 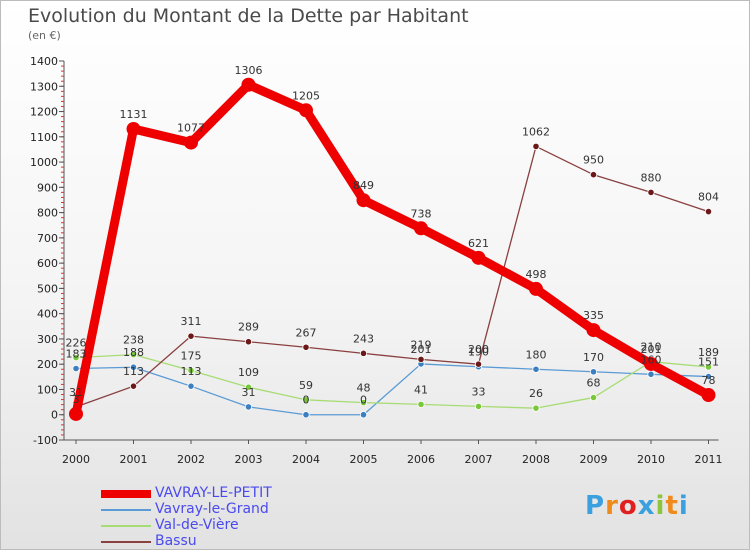 What do you see at coordinates (248, 327) in the screenshot?
I see `data-label: 289` at bounding box center [248, 327].